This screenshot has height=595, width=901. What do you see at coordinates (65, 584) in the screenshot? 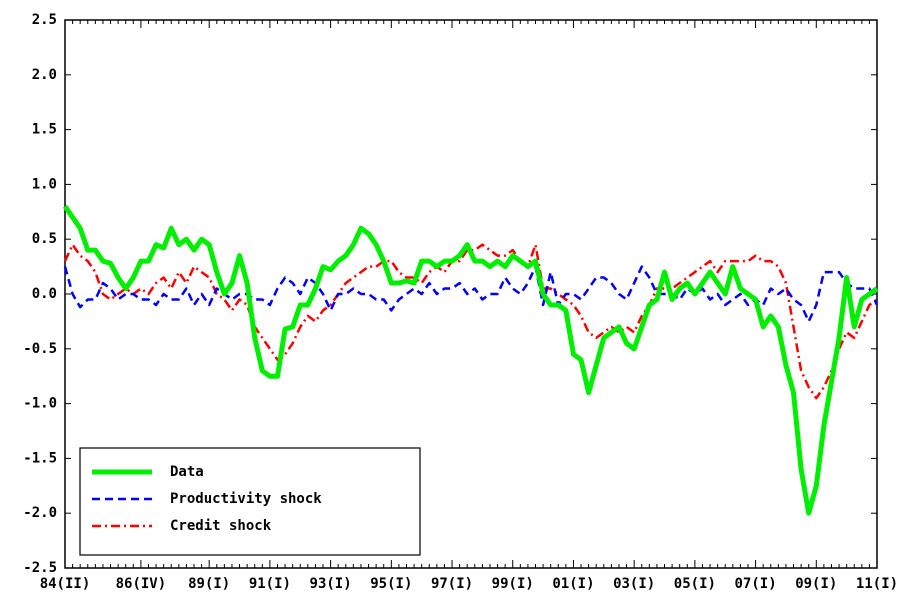
I see `x-tick-label: 84(II)` at bounding box center [65, 584].